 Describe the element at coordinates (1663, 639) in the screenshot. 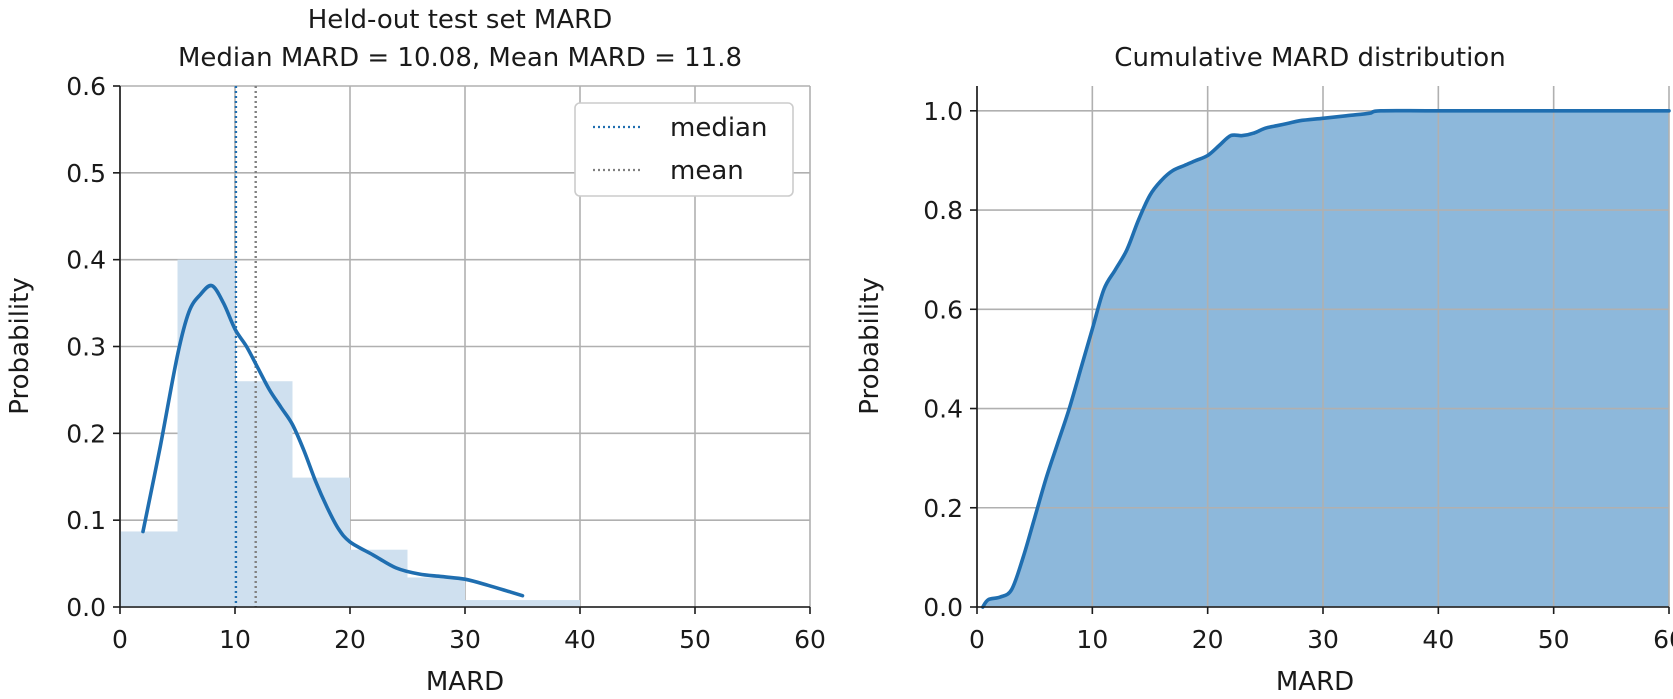

I see `right-x-tick-label: 60` at that location.